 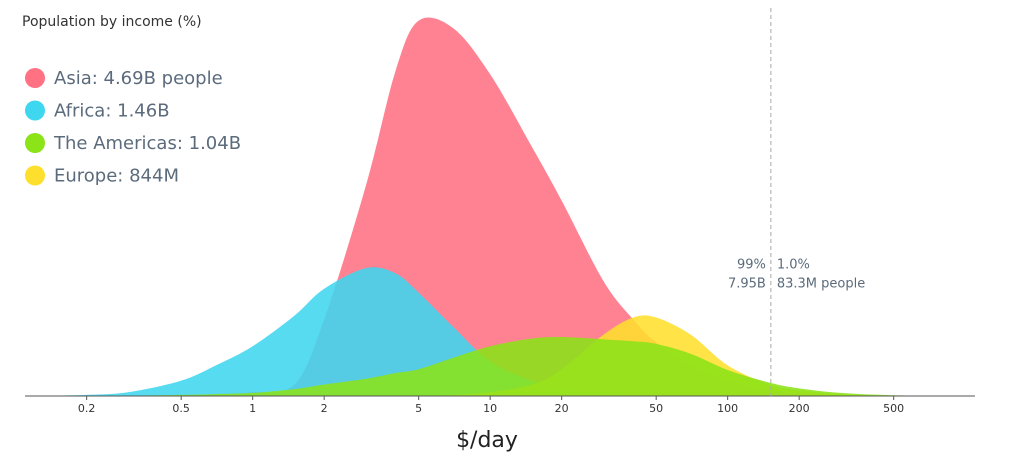 I want to click on x-tick-label: 10, so click(x=490, y=408).